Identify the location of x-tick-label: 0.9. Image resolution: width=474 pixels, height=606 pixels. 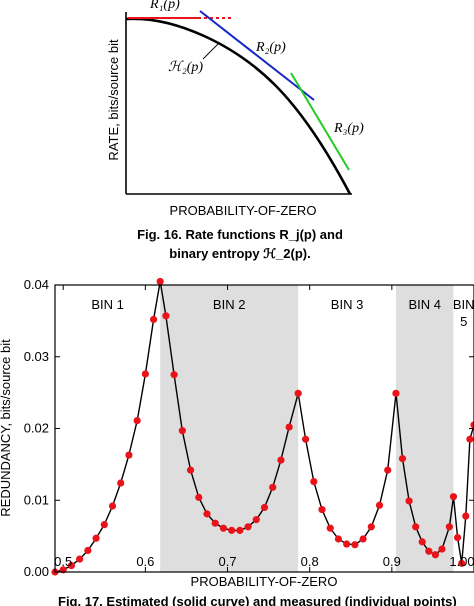
(392, 561).